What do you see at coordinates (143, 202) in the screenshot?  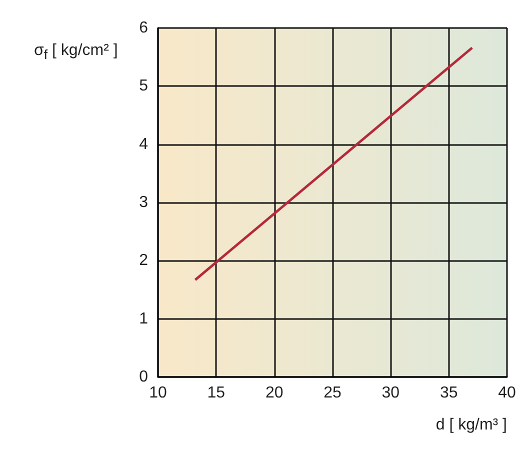 I see `y-tick-label: 3` at bounding box center [143, 202].